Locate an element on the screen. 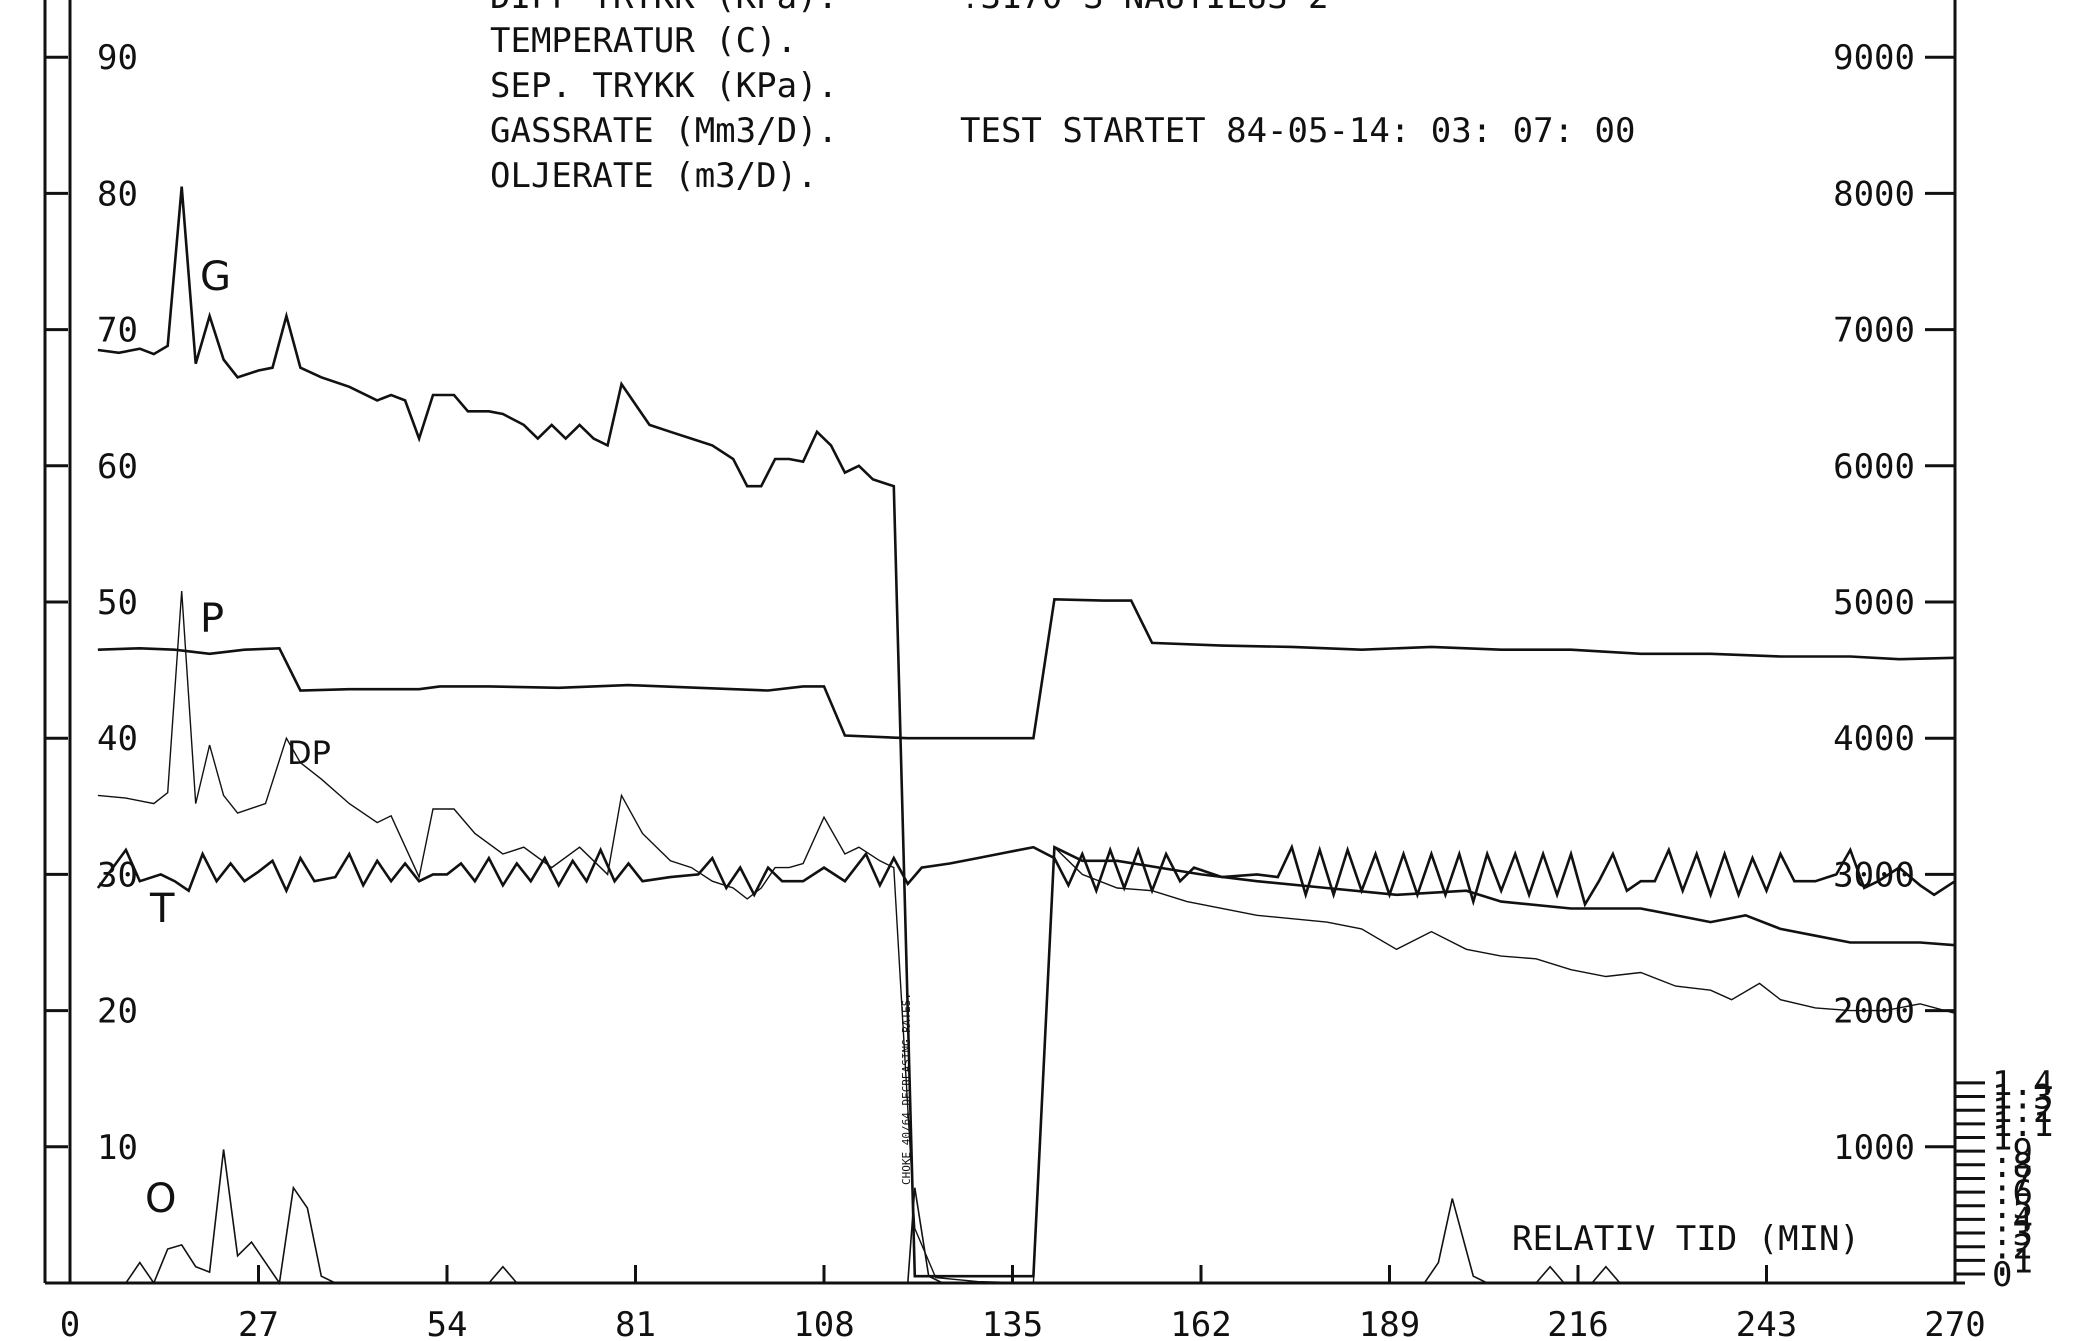  x-tick-label: 189 is located at coordinates (1389, 1323).